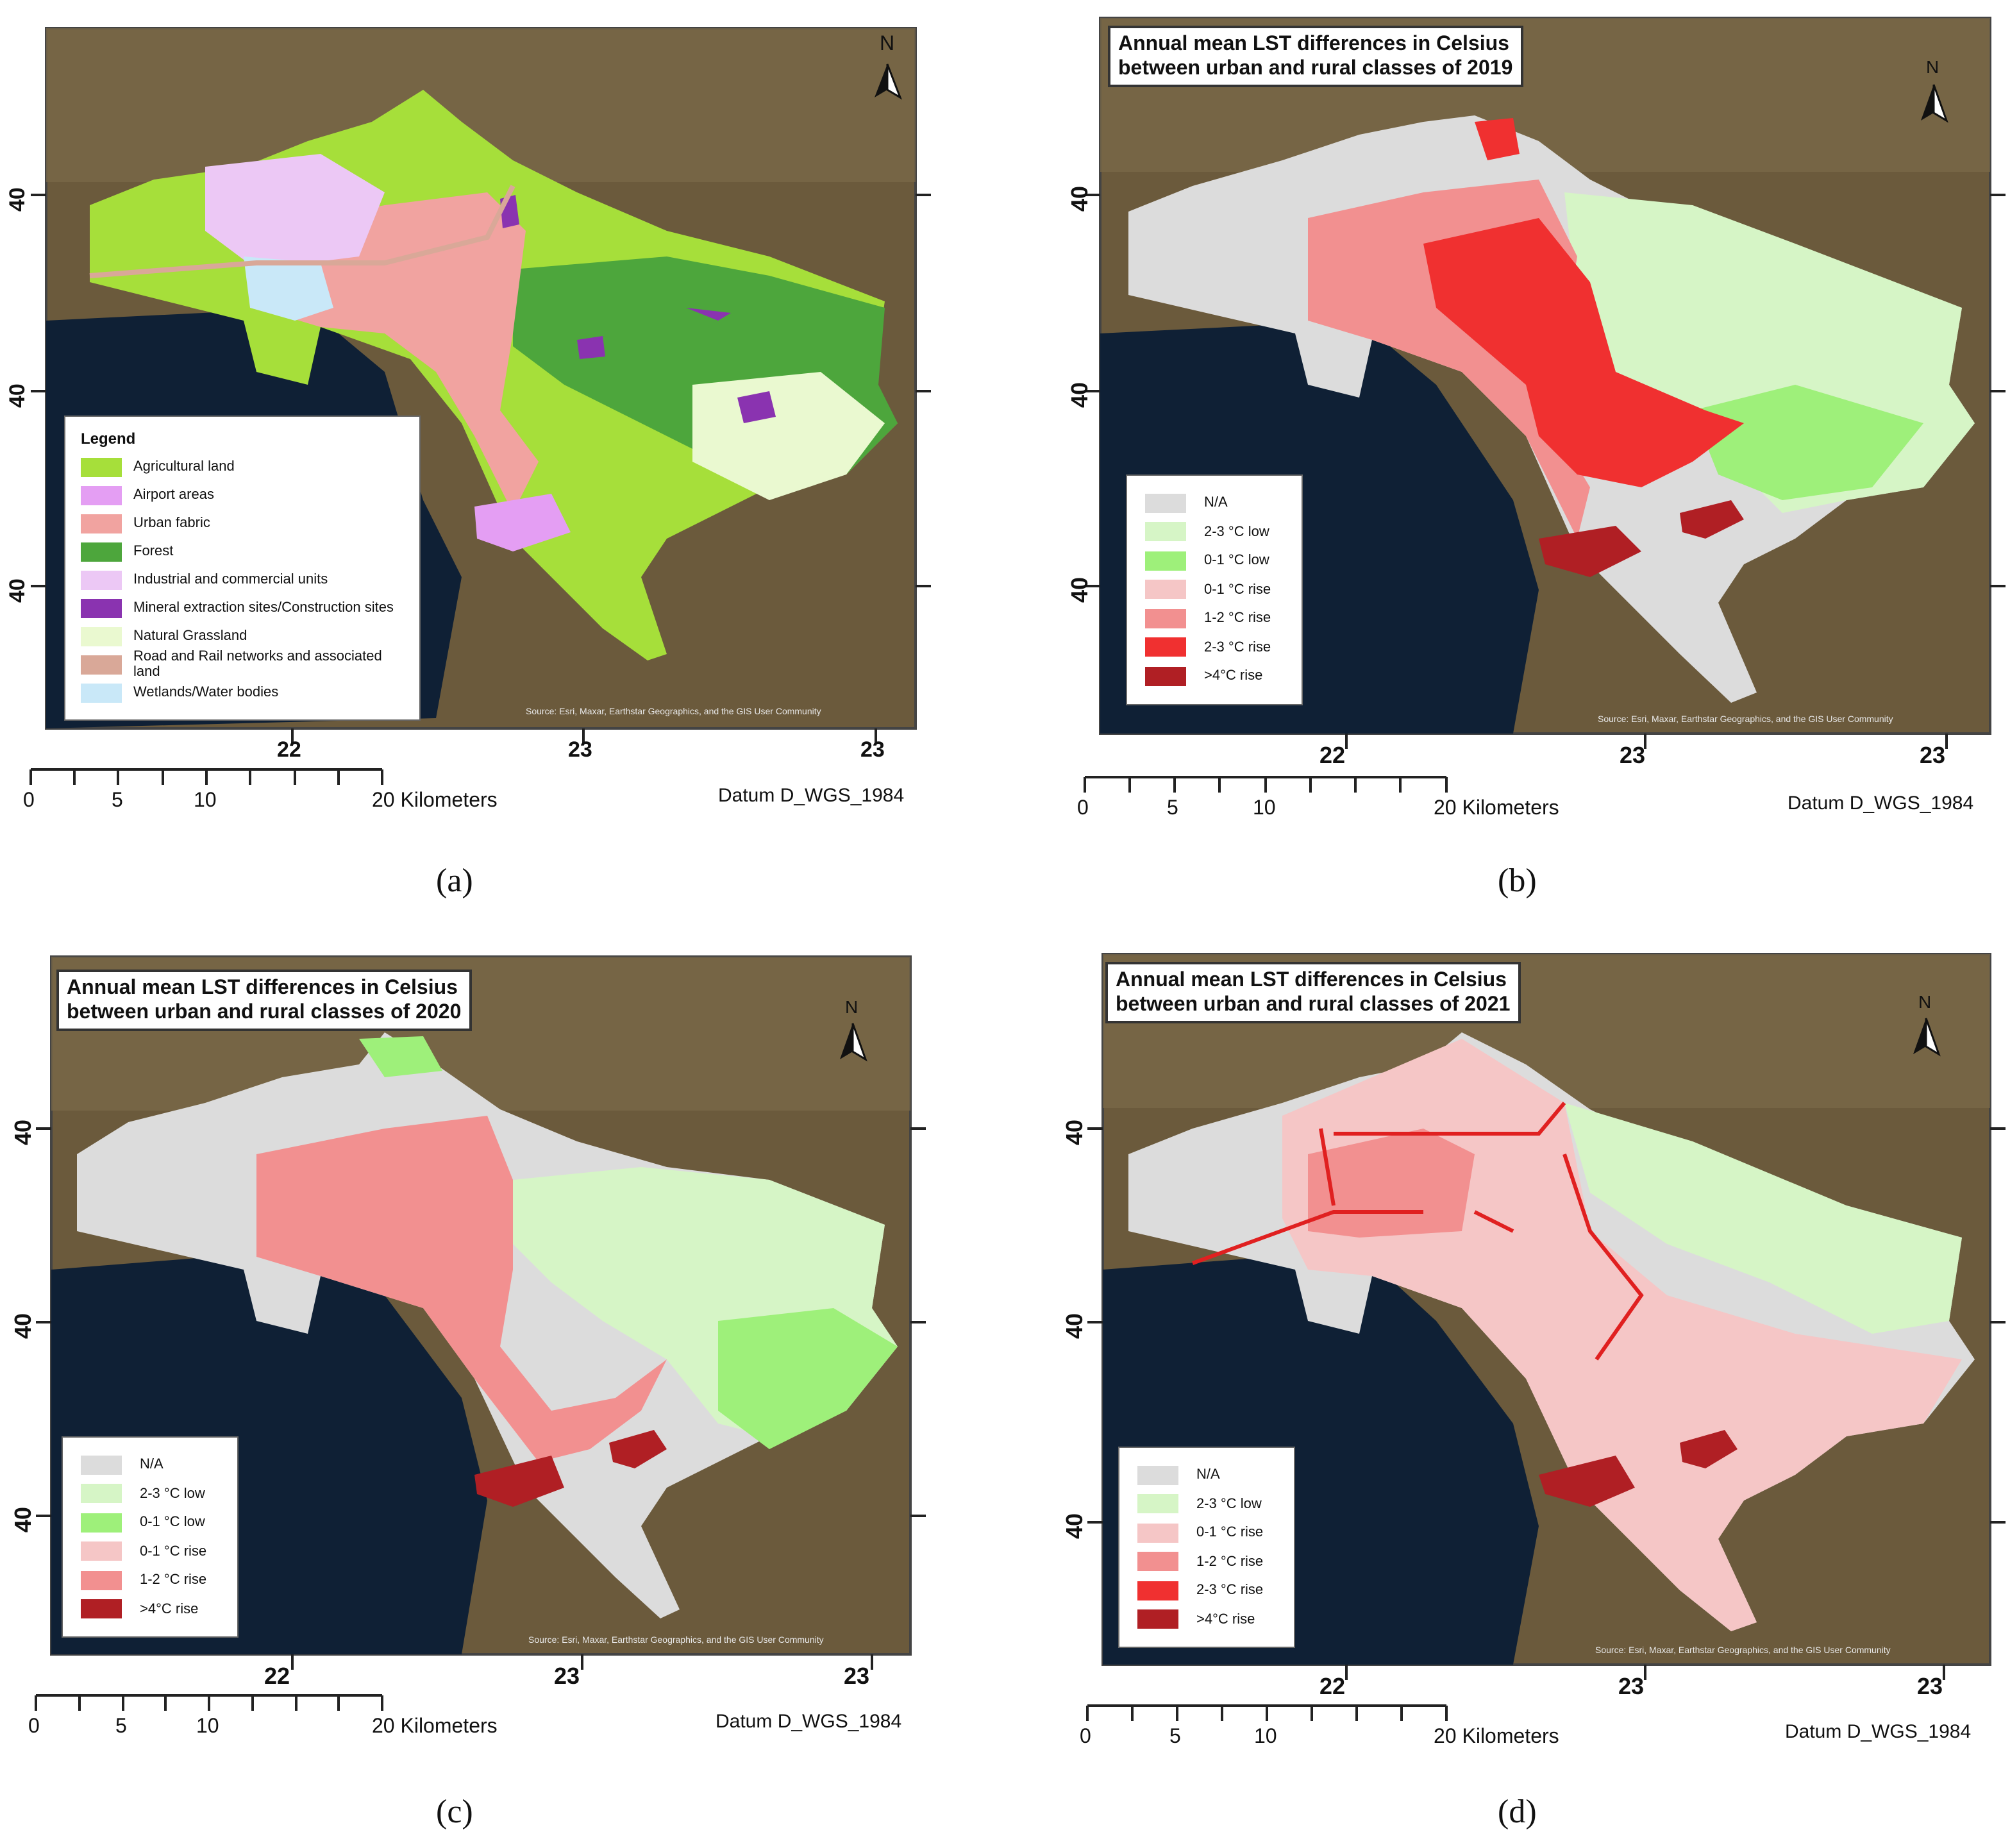 The width and height of the screenshot is (2010, 1848). What do you see at coordinates (109, 439) in the screenshot?
I see `legend-title: Legend` at bounding box center [109, 439].